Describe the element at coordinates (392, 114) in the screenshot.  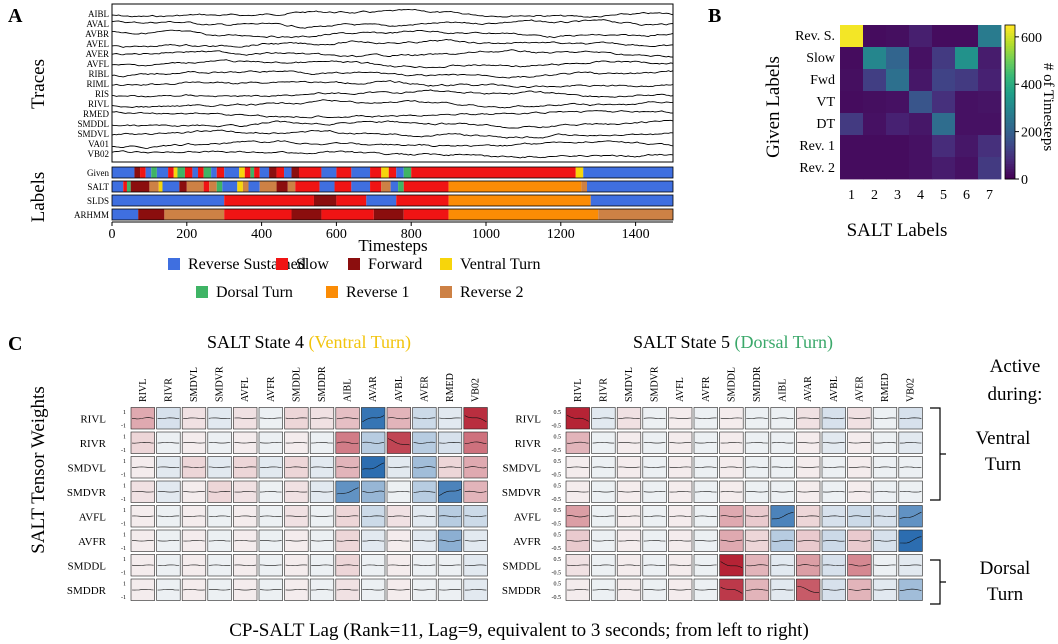
I see `trace-line-rmed` at that location.